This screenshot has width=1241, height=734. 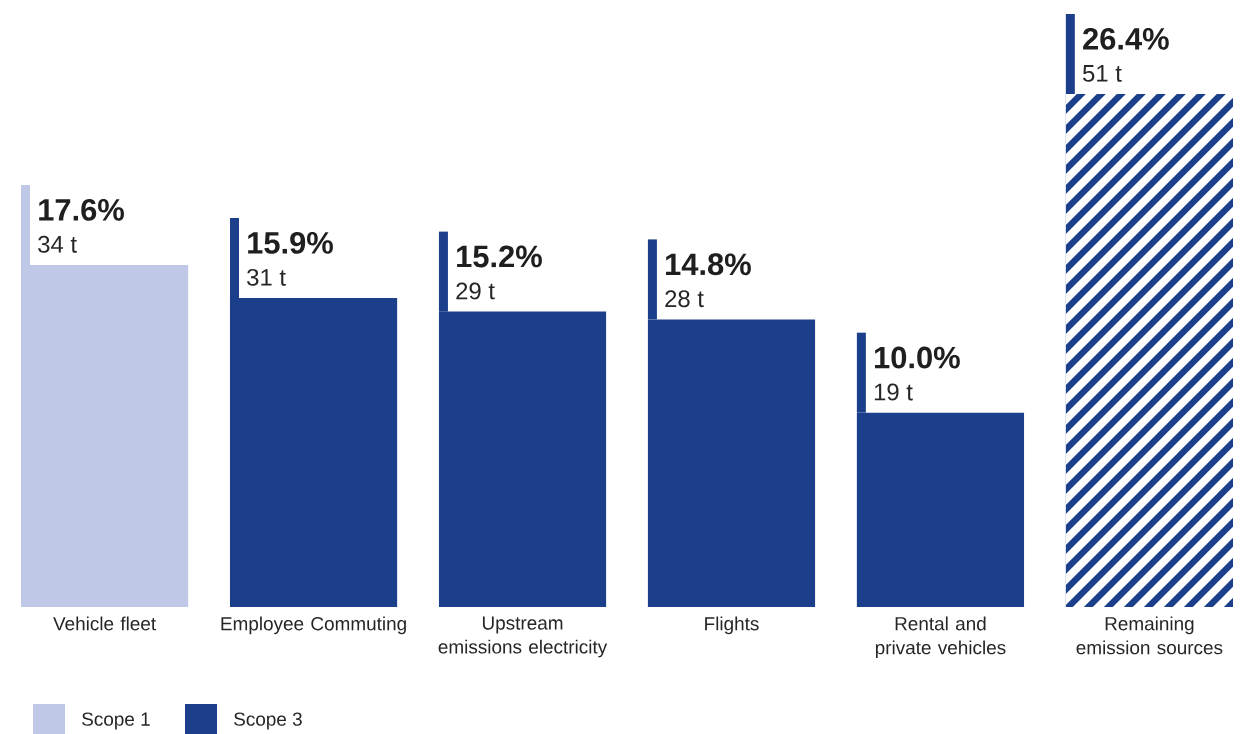 What do you see at coordinates (266, 277) in the screenshot?
I see `annotation: 31 t` at bounding box center [266, 277].